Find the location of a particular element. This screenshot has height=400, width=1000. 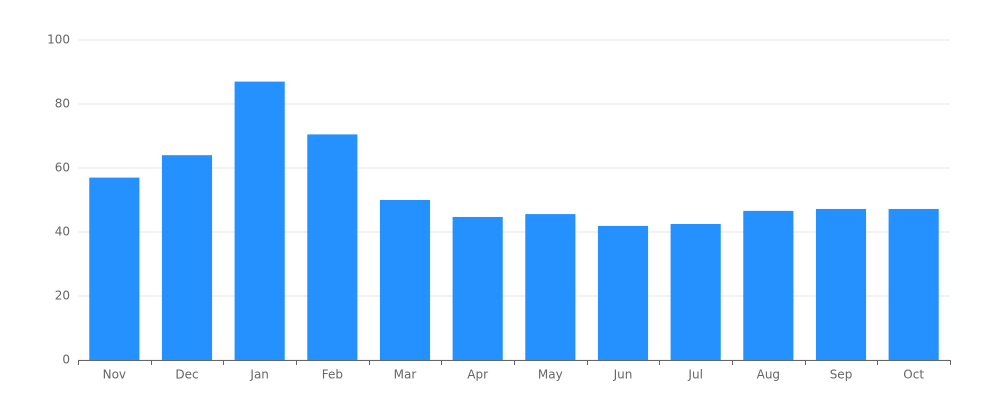

x-tick-label: Jul is located at coordinates (694, 375).